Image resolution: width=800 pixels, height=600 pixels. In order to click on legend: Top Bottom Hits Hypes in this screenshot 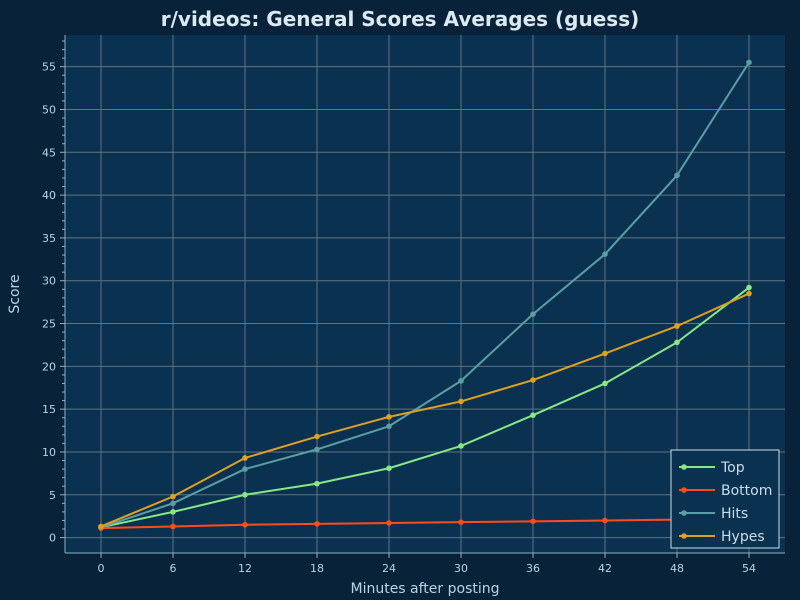, I will do `click(725, 499)`.